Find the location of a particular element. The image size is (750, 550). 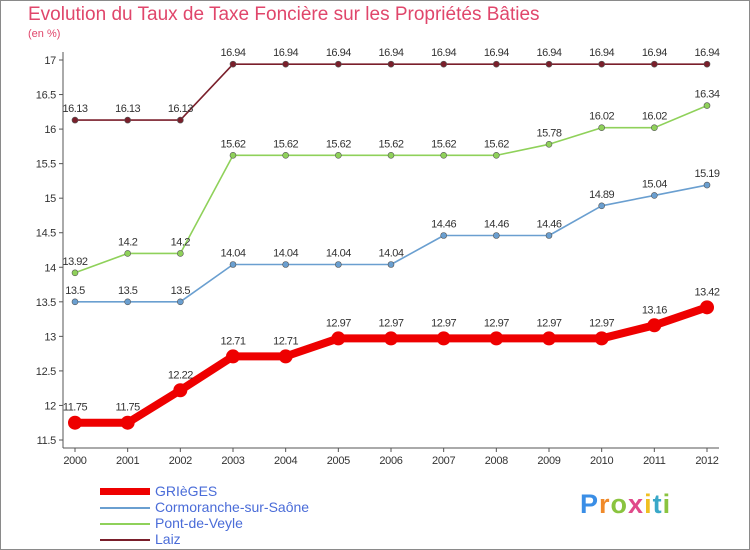

y-tick-label: 16 is located at coordinates (50, 130).